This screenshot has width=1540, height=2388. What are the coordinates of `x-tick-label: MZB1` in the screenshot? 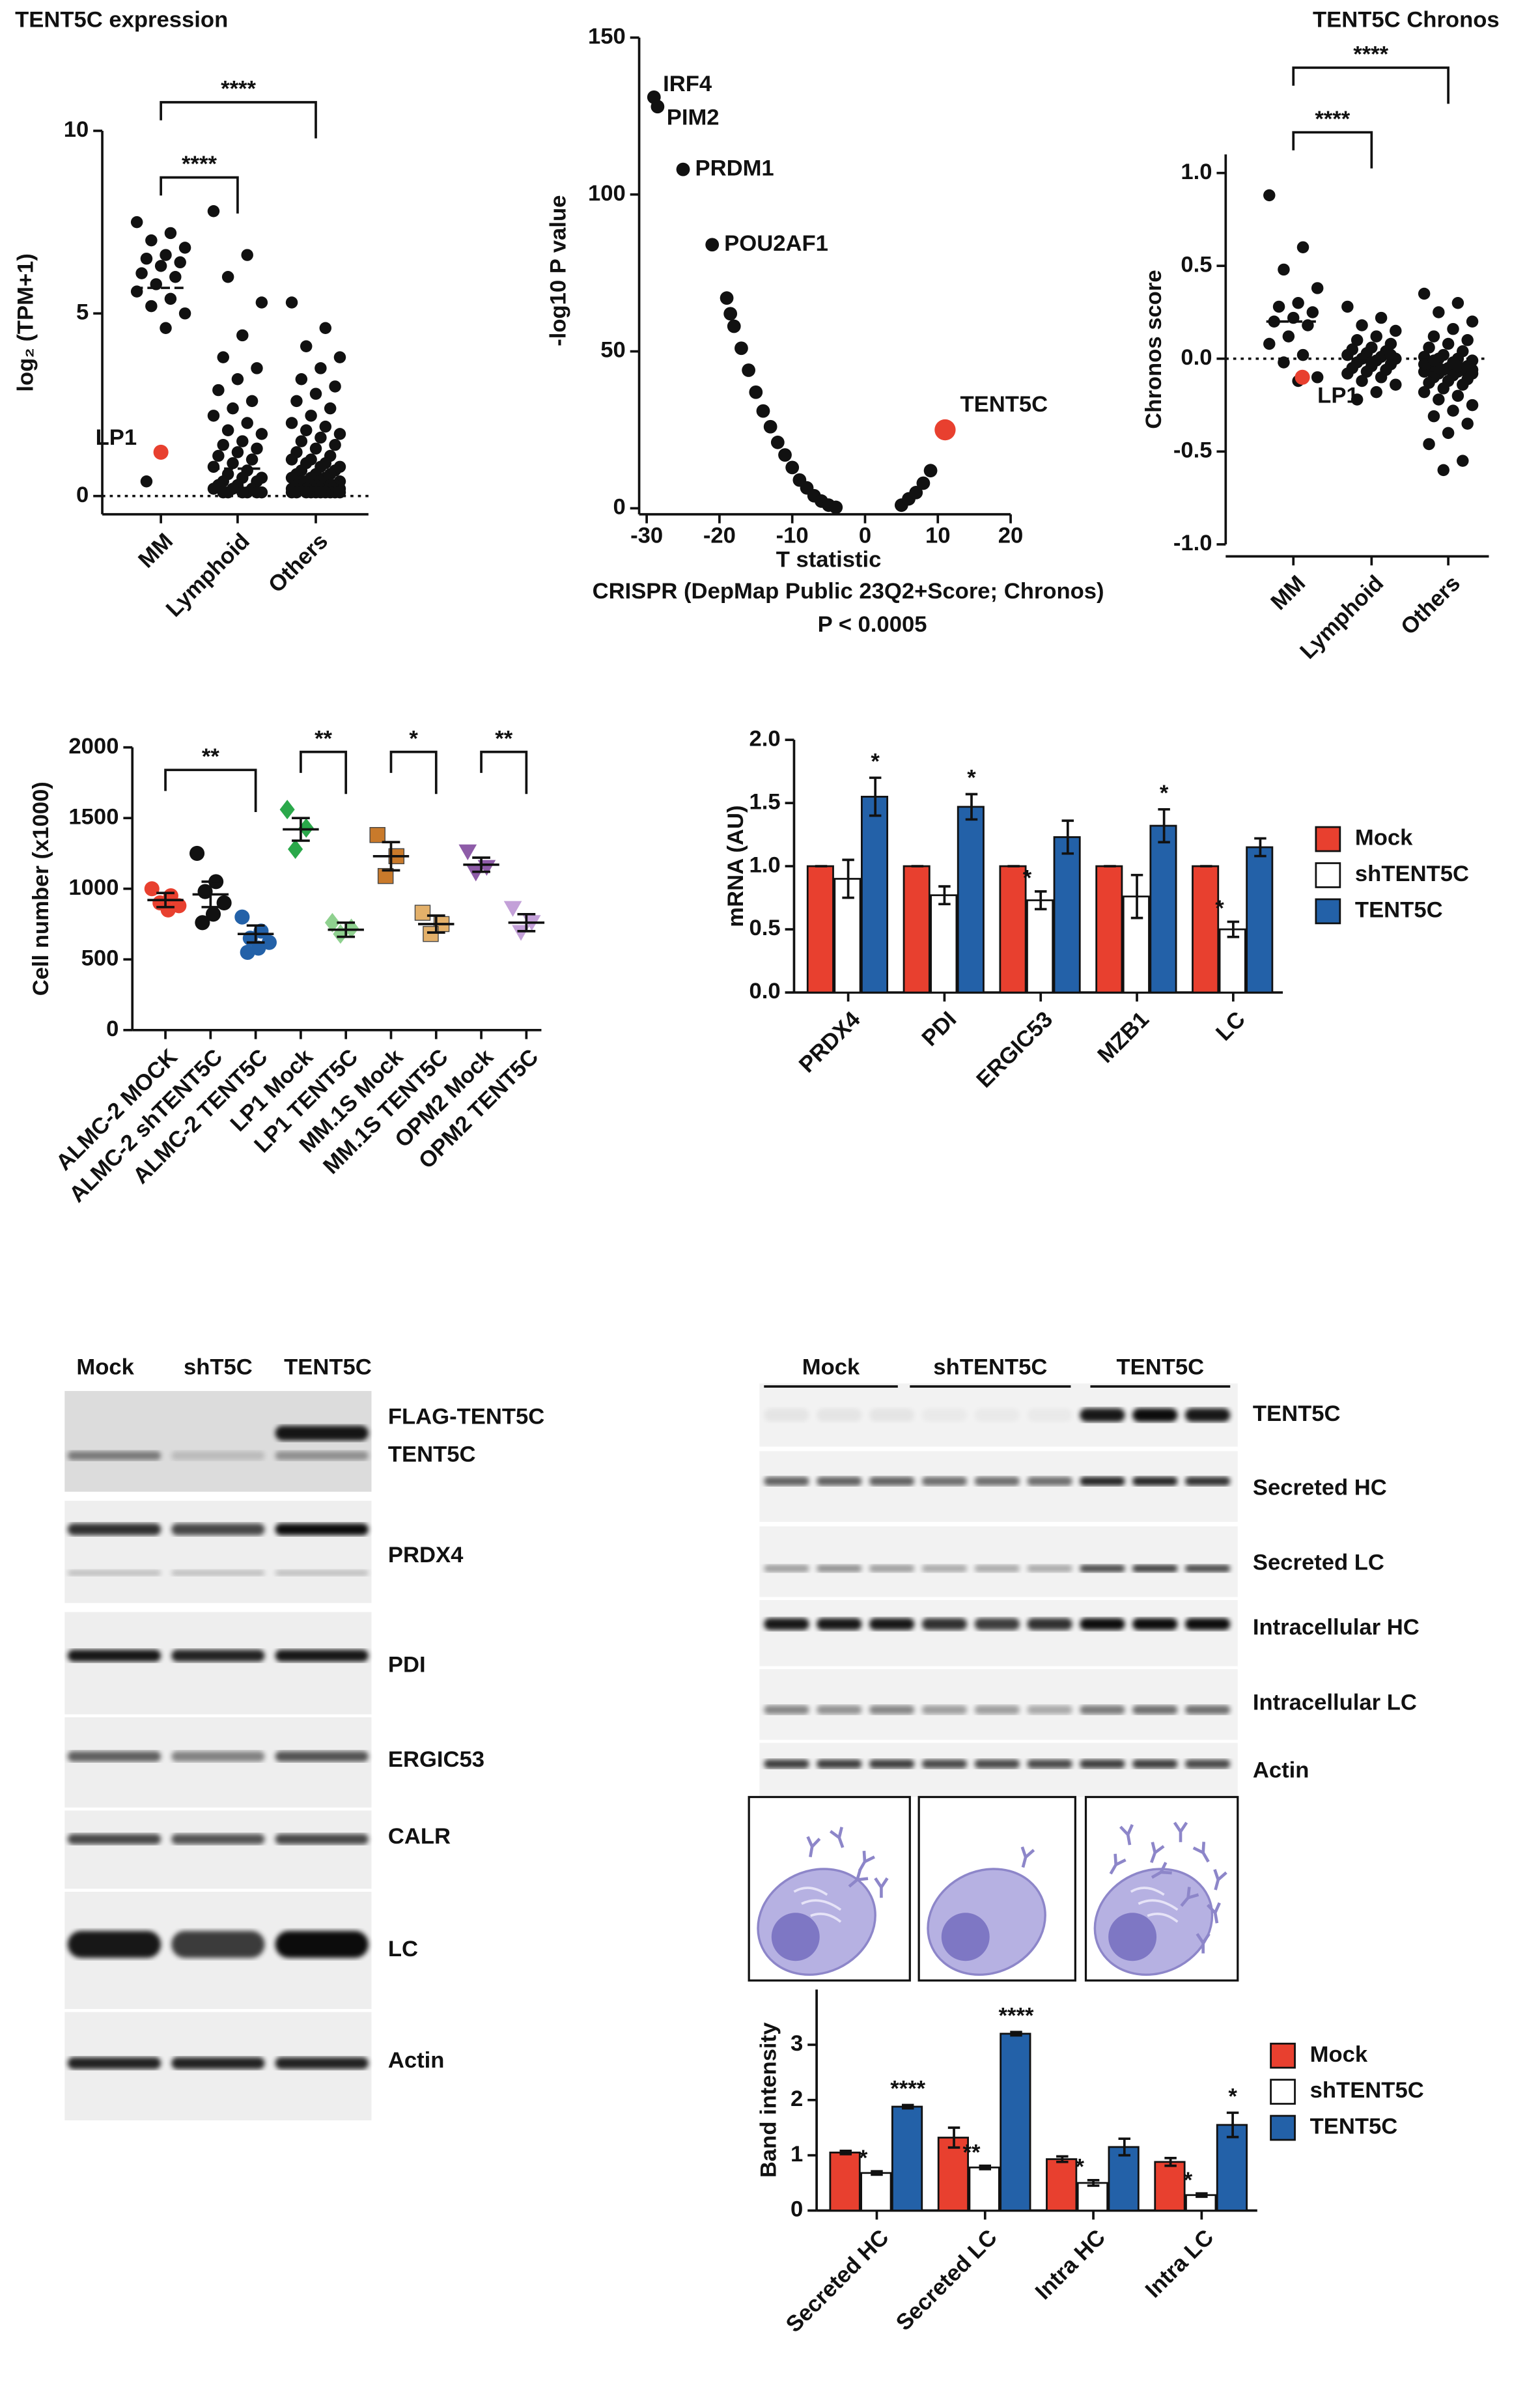 It's located at (1123, 1038).